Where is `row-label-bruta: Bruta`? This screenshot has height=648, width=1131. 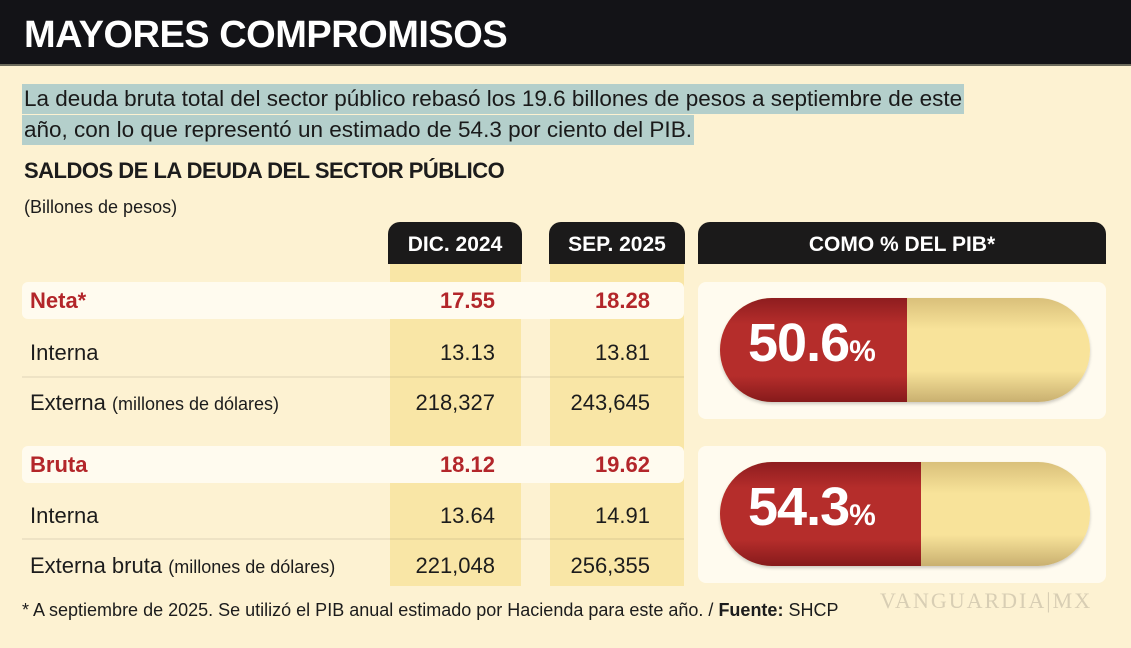 row-label-bruta: Bruta is located at coordinates (59, 464).